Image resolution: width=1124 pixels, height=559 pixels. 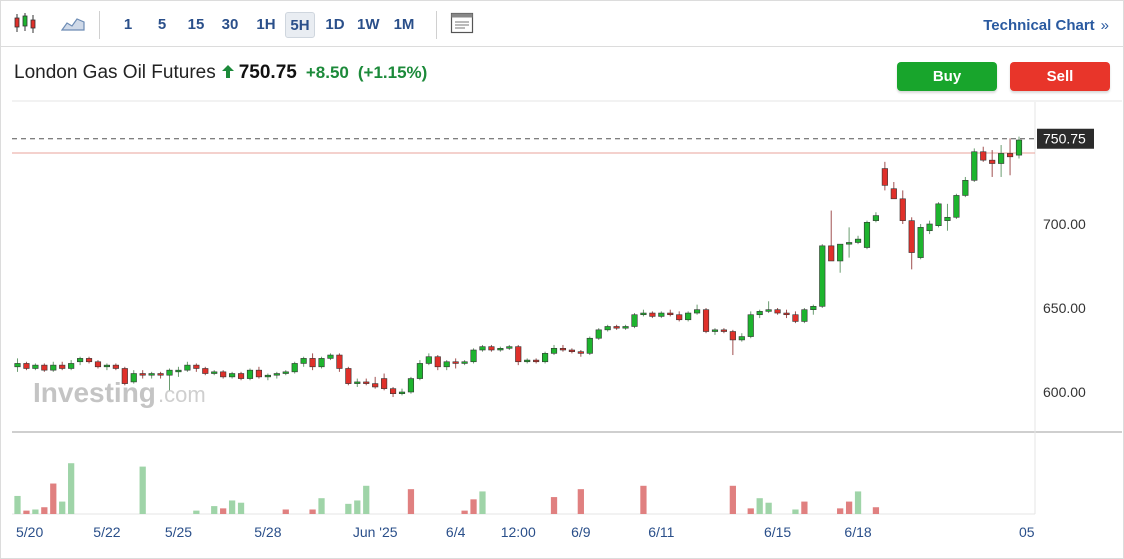 What do you see at coordinates (462, 23) in the screenshot?
I see `chart-panel-icon` at bounding box center [462, 23].